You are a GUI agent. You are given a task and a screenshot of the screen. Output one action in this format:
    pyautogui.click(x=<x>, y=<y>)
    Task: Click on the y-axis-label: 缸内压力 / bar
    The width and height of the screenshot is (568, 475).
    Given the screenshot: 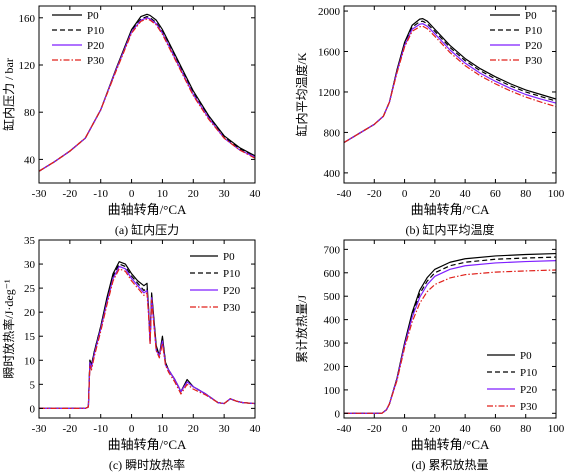 What is the action you would take?
    pyautogui.click(x=8, y=94)
    